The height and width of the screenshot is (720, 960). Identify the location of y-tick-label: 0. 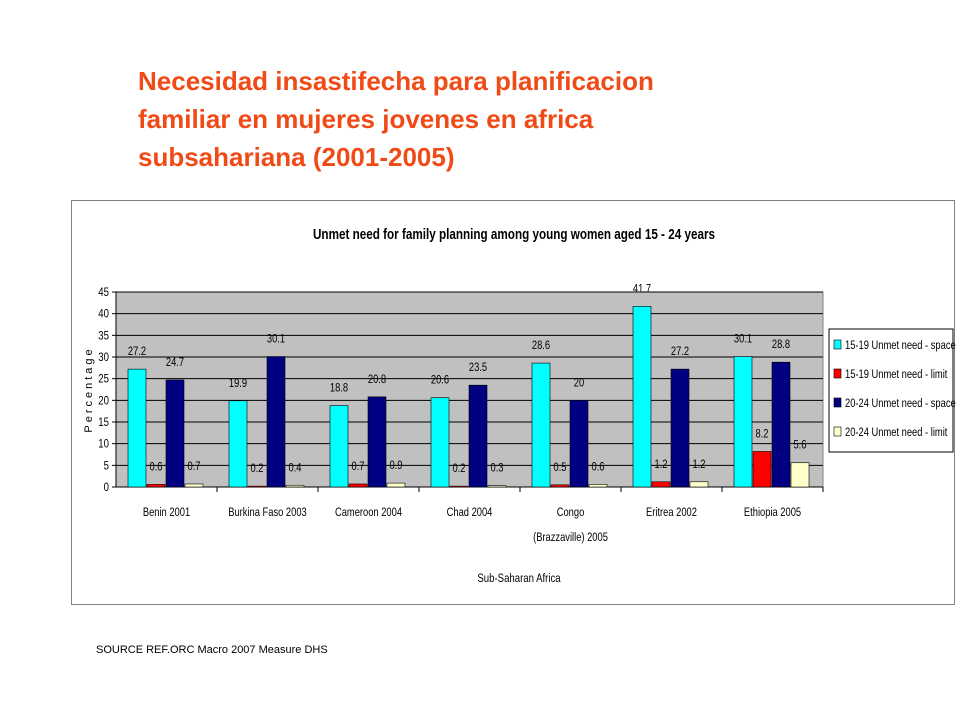
(106, 487).